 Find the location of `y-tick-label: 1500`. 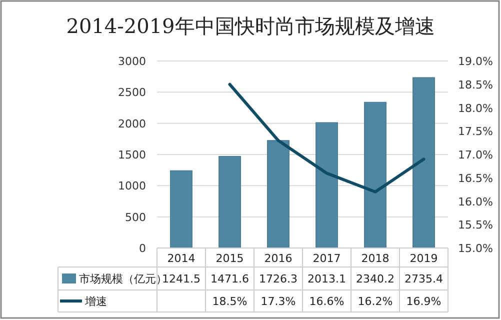

y-tick-label: 1500 is located at coordinates (132, 155).